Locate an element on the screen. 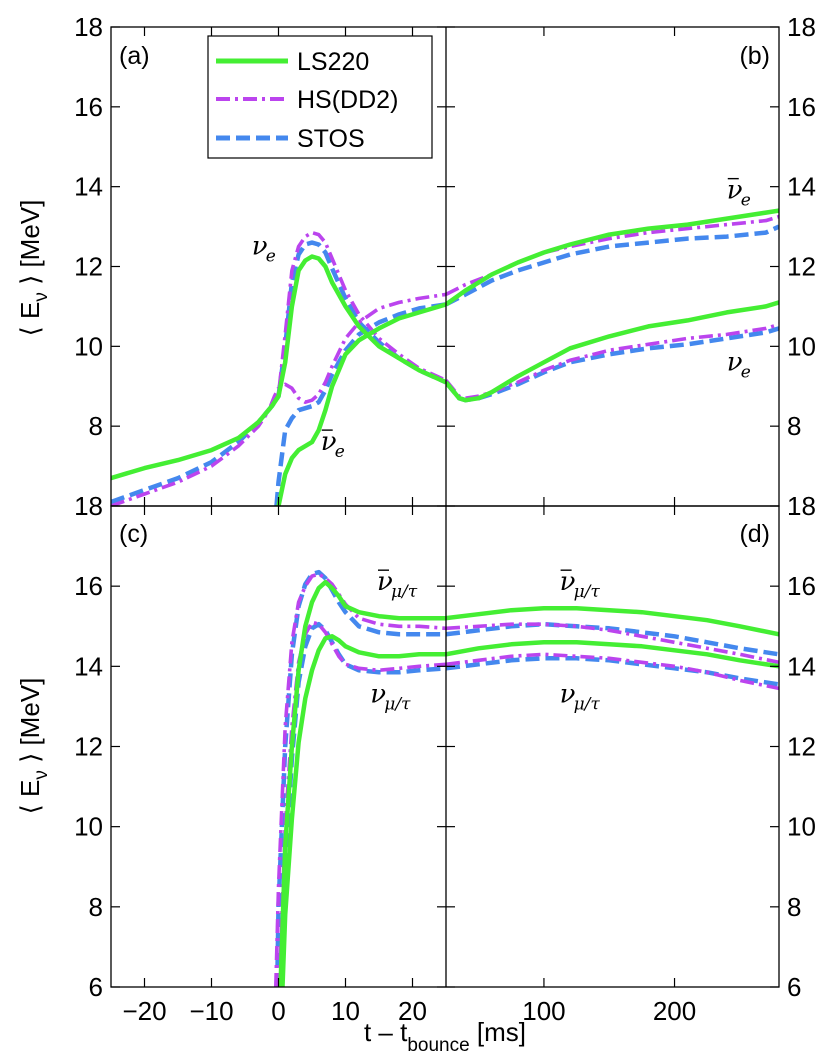 Image resolution: width=830 pixels, height=1064 pixels. x-axis-title-main: t – t is located at coordinates (386, 1032).